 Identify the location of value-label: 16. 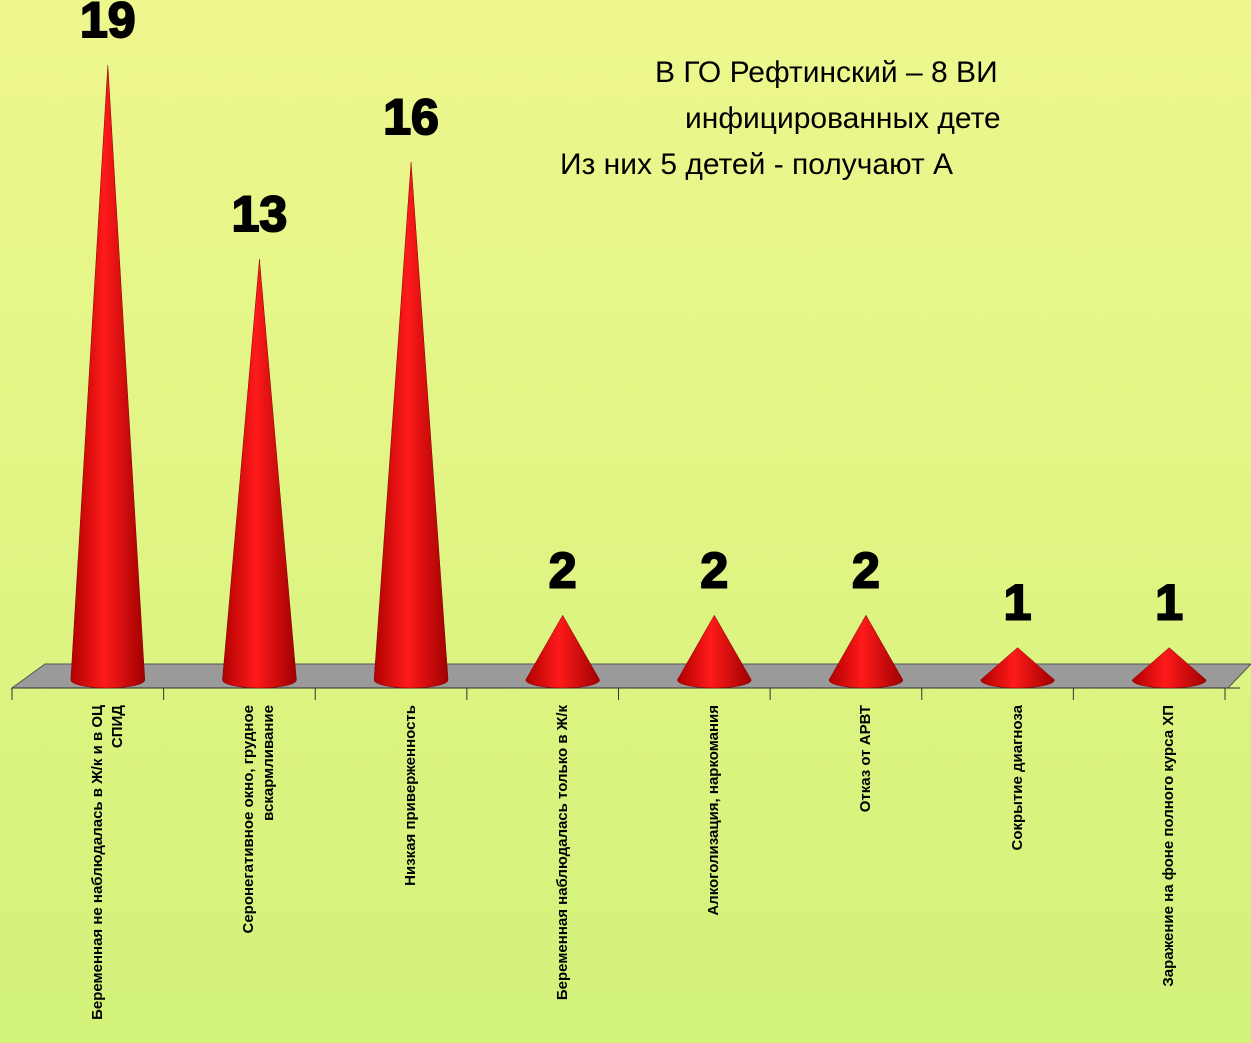
(411, 117).